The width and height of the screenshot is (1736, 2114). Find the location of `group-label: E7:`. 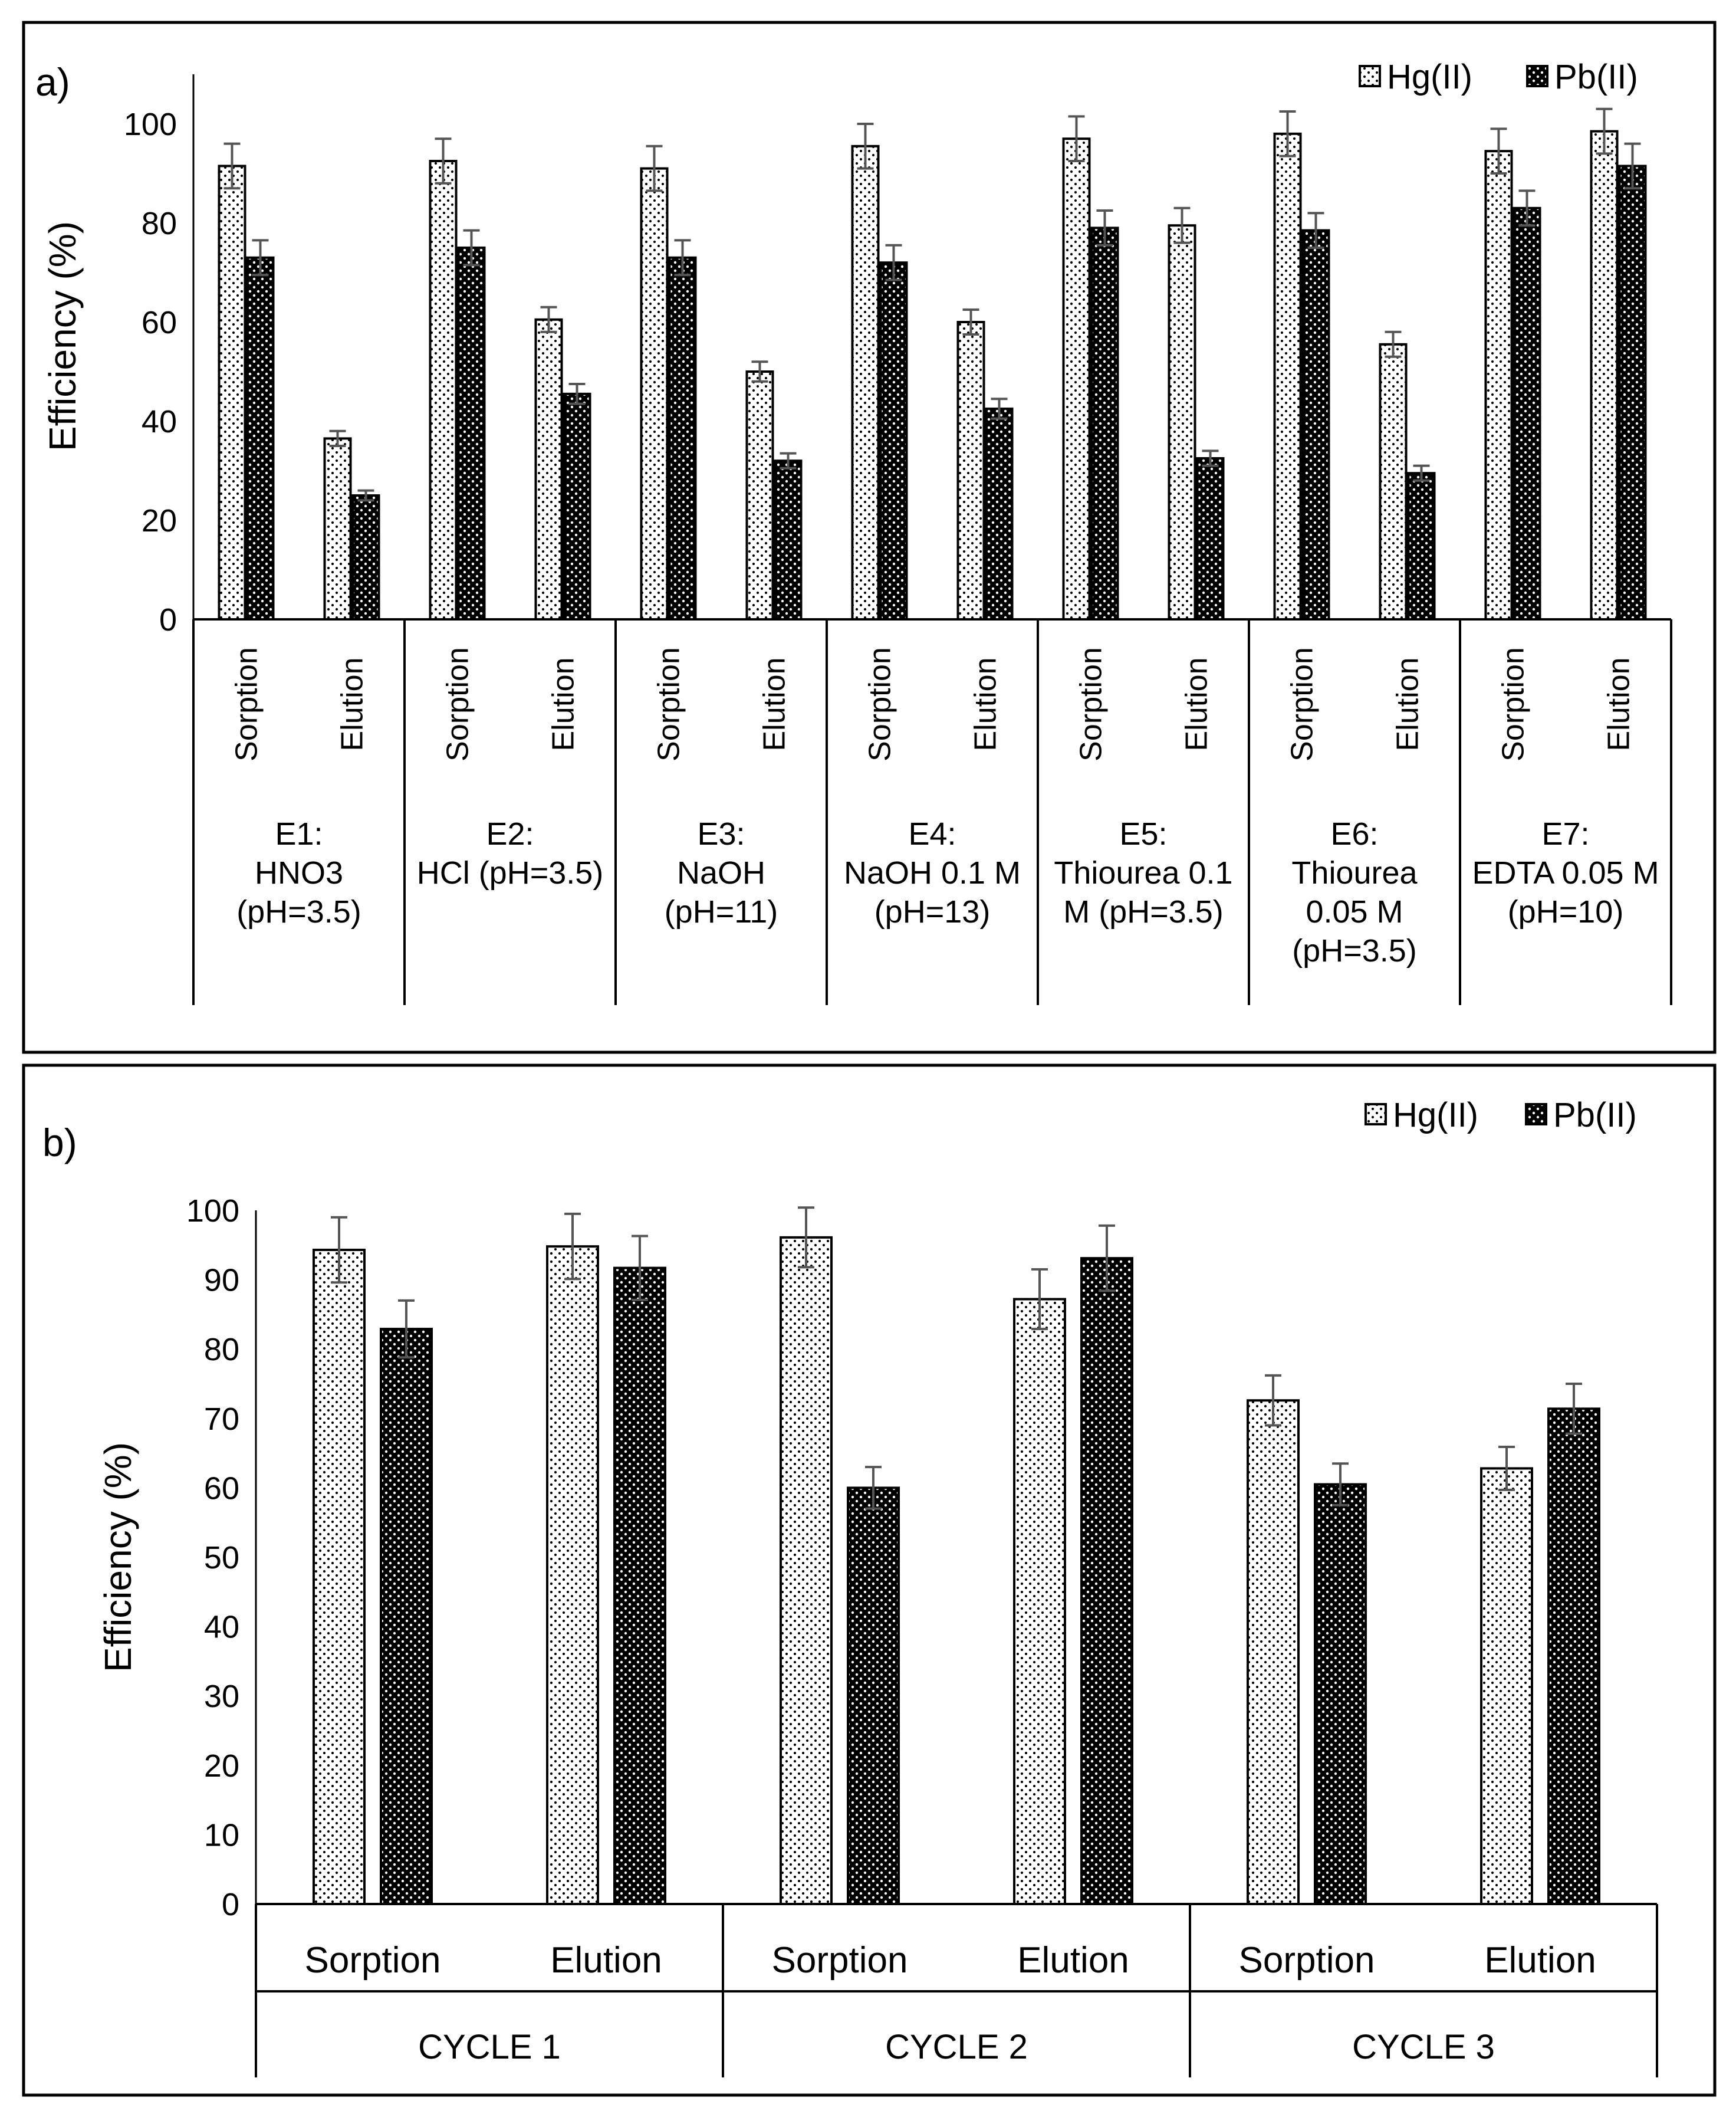

group-label: E7: is located at coordinates (1565, 834).